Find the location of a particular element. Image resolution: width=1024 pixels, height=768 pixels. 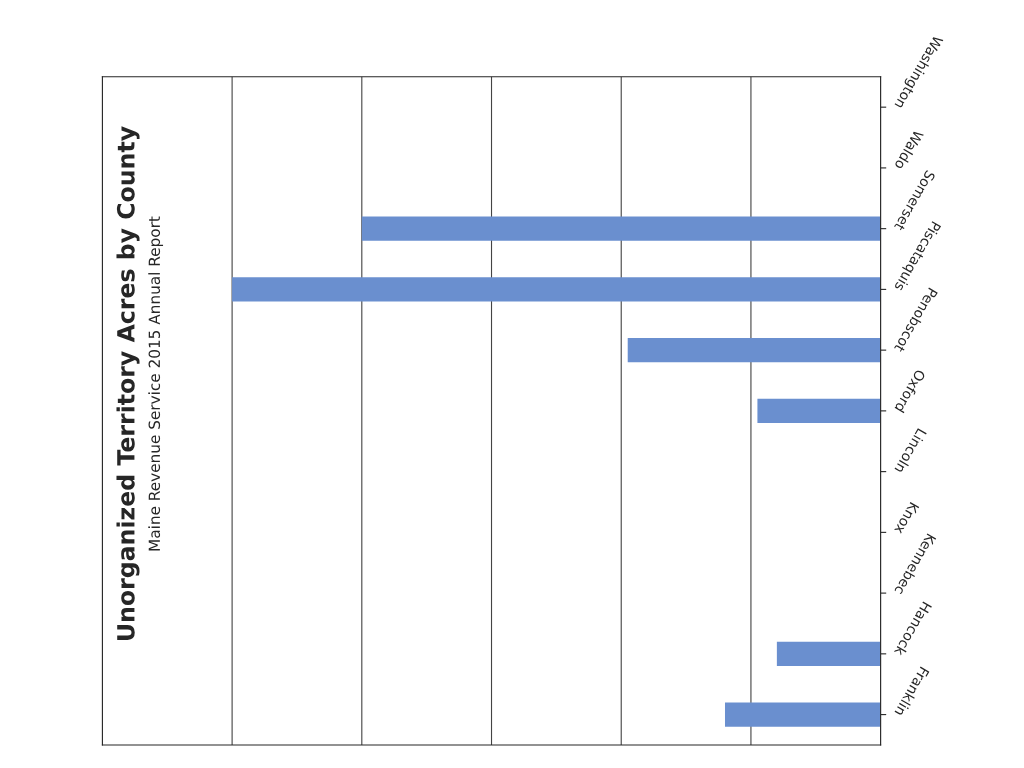

text: Unorganized Territory Acres by County is located at coordinates (128, 383).